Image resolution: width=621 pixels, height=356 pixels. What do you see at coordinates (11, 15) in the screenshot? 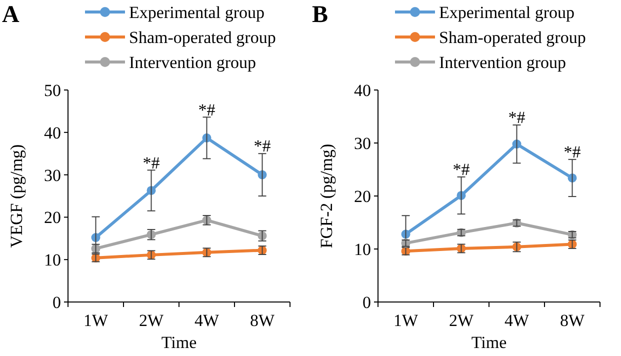
I see `chart-title: A` at bounding box center [11, 15].